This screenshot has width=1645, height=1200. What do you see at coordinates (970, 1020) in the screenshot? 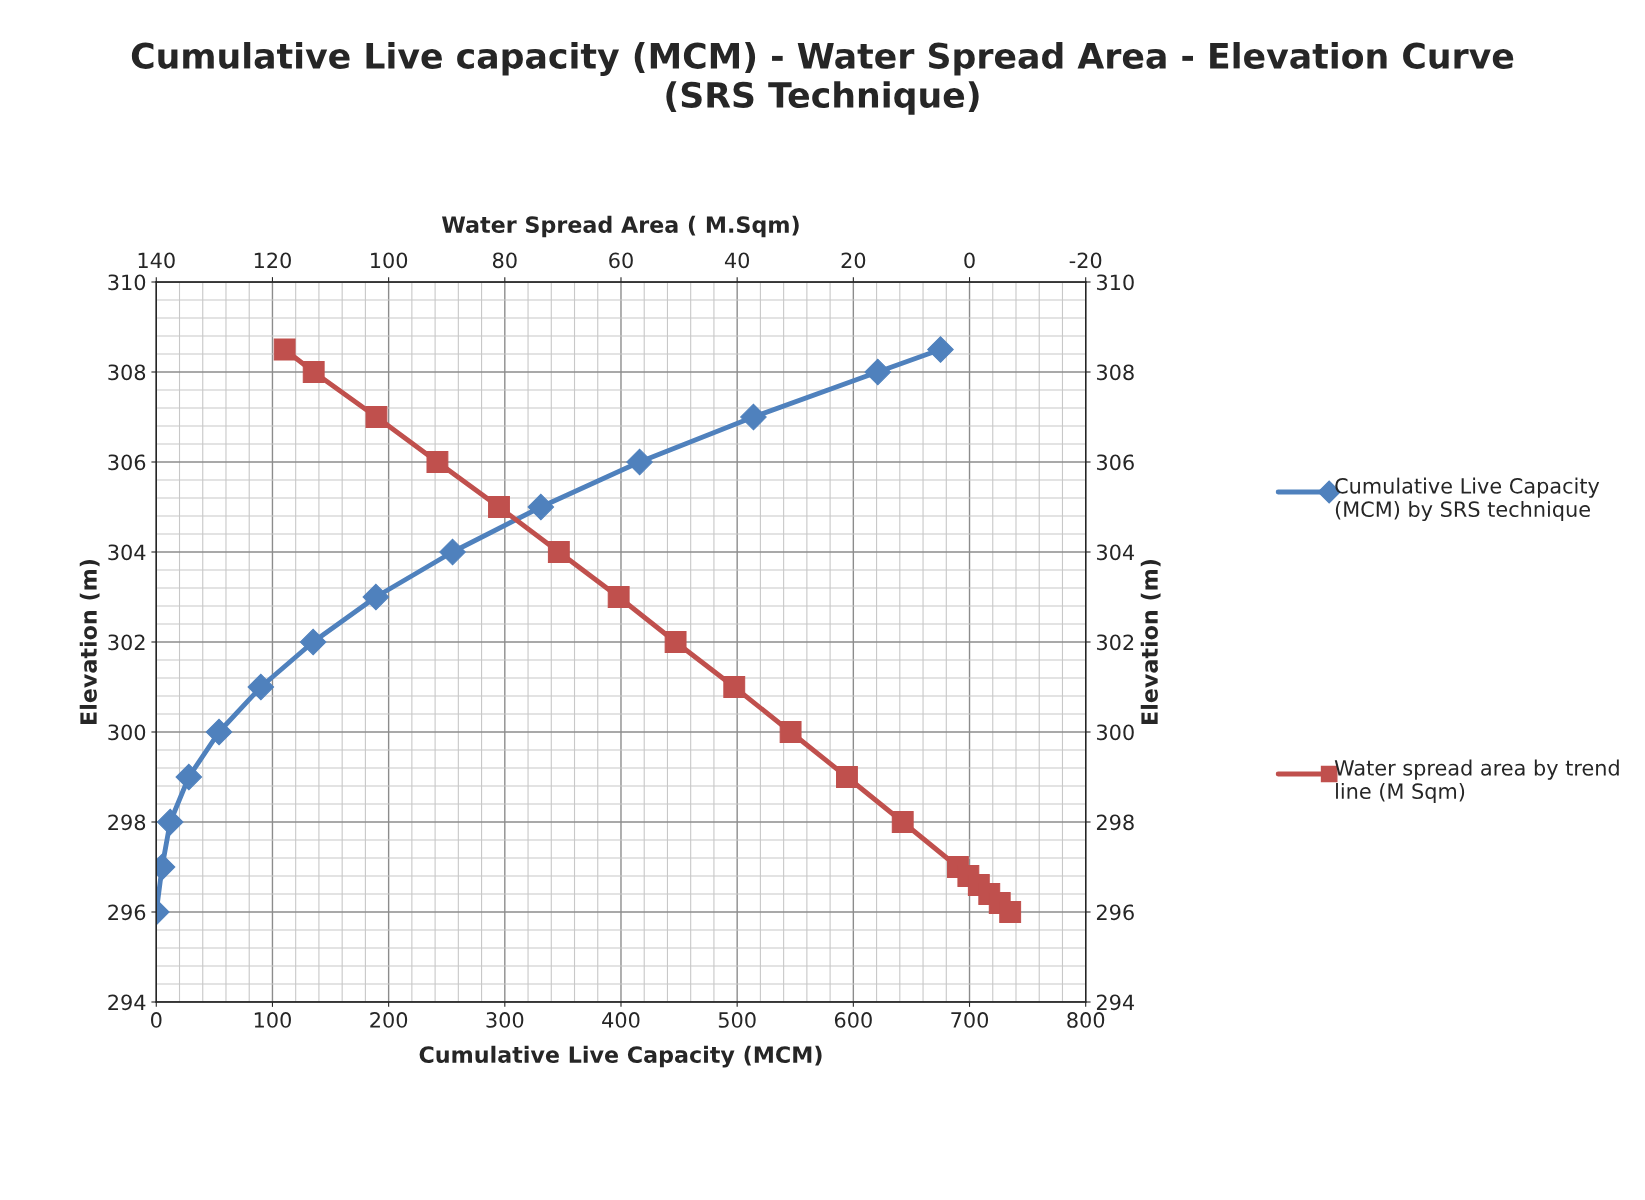
I see `x-tick-label: 700` at bounding box center [970, 1020].